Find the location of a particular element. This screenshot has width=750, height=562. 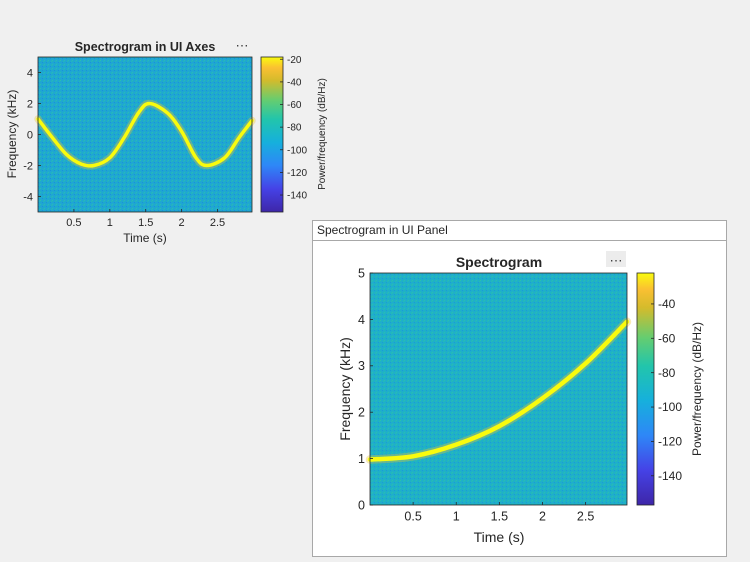

panel-title: Spectrogram in UI Panel is located at coordinates (519, 231).